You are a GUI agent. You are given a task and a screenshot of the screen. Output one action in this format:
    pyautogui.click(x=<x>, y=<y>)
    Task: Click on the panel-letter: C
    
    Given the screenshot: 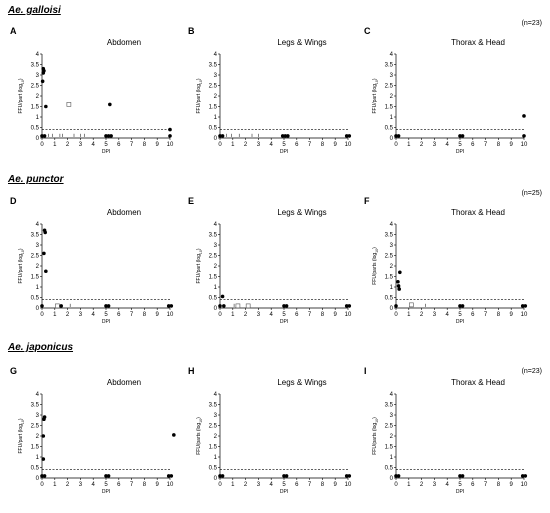 What is the action you would take?
    pyautogui.click(x=367, y=31)
    